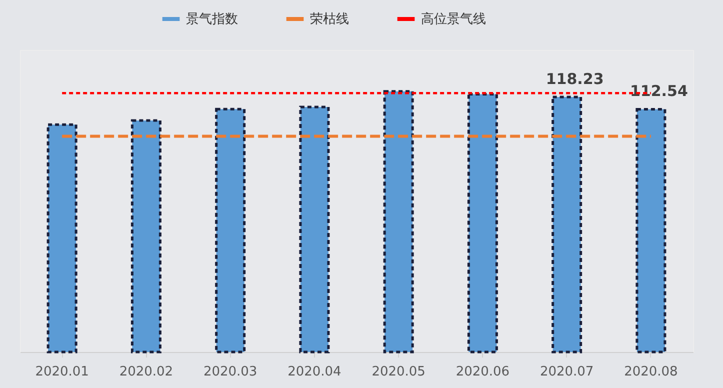  Describe the element at coordinates (212, 19) in the screenshot. I see `legend-label: 景气指数` at that location.